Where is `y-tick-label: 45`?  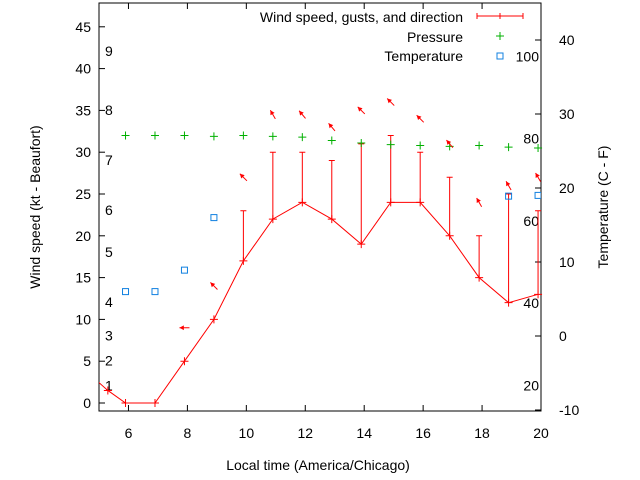
y-tick-label: 45 is located at coordinates (83, 27).